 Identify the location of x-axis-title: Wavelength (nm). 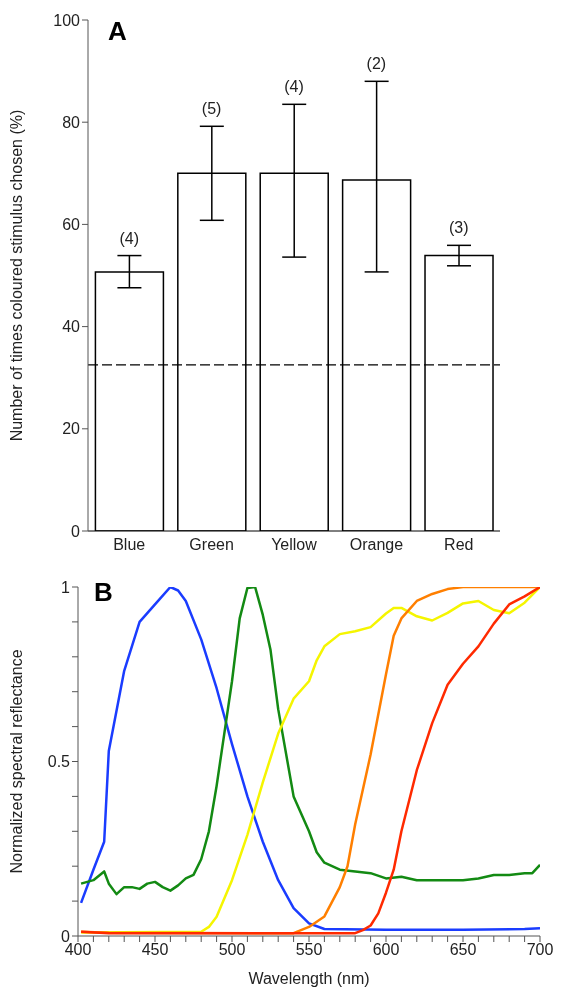
(309, 978).